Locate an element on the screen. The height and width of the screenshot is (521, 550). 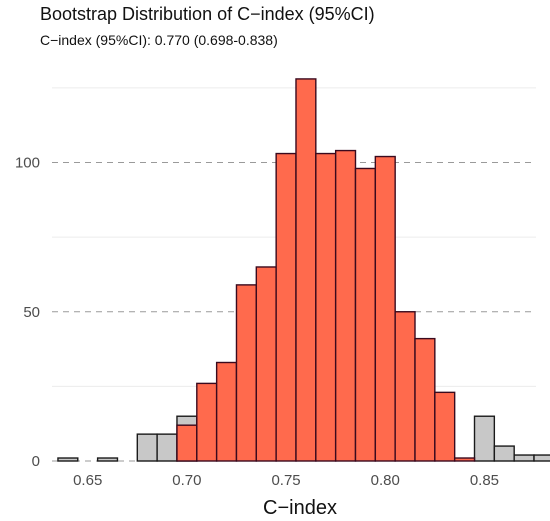
x-tick-label: 0.65 is located at coordinates (87, 480).